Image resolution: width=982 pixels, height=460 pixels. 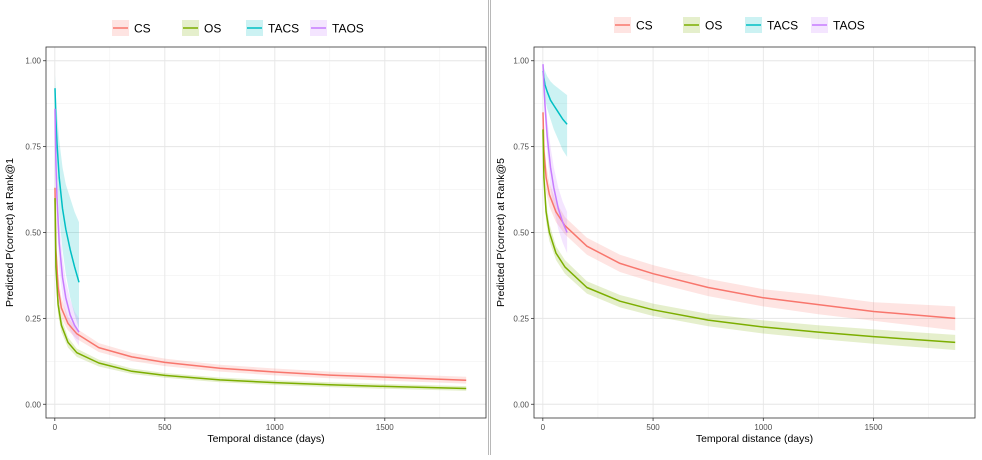 I want to click on y-axis-title: Predicted P(correct) at Rank@5, so click(x=501, y=232).